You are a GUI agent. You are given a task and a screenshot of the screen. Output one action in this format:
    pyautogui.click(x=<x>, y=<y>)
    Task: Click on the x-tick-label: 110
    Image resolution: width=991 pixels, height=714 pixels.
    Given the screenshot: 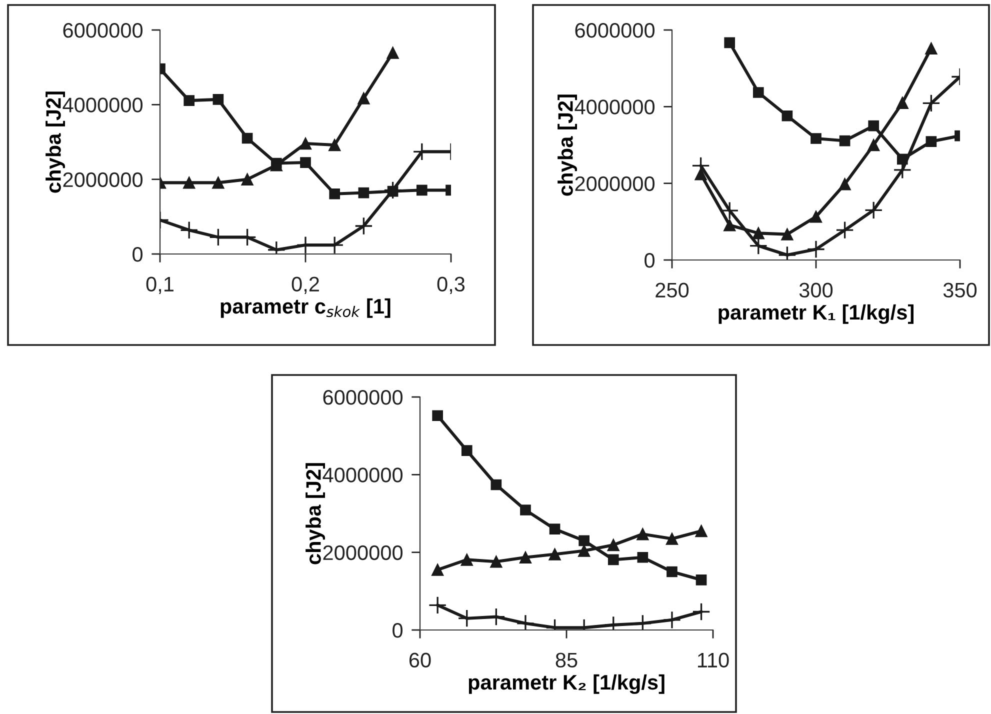 What is the action you would take?
    pyautogui.click(x=713, y=660)
    